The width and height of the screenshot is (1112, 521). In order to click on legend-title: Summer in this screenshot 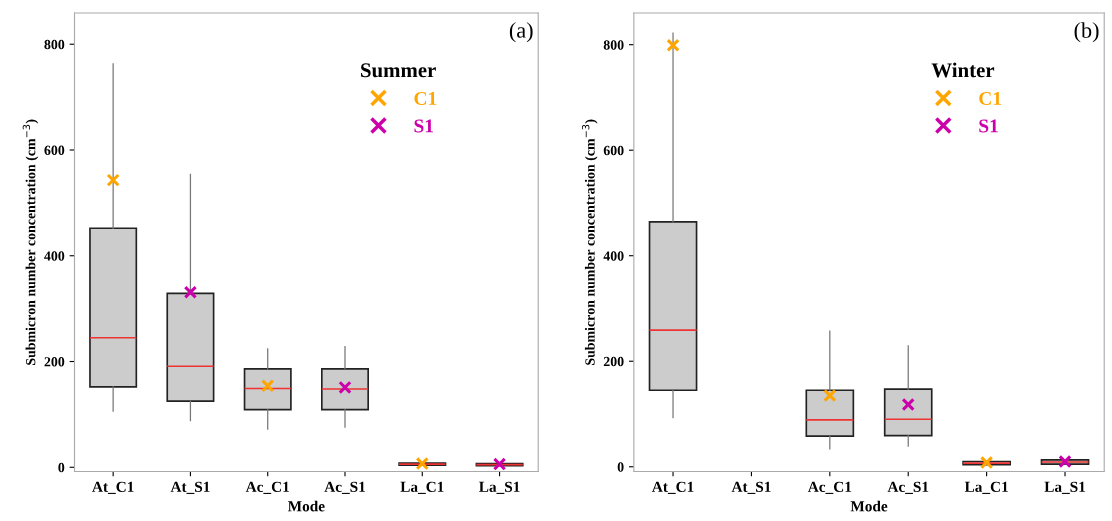, I will do `click(398, 70)`.